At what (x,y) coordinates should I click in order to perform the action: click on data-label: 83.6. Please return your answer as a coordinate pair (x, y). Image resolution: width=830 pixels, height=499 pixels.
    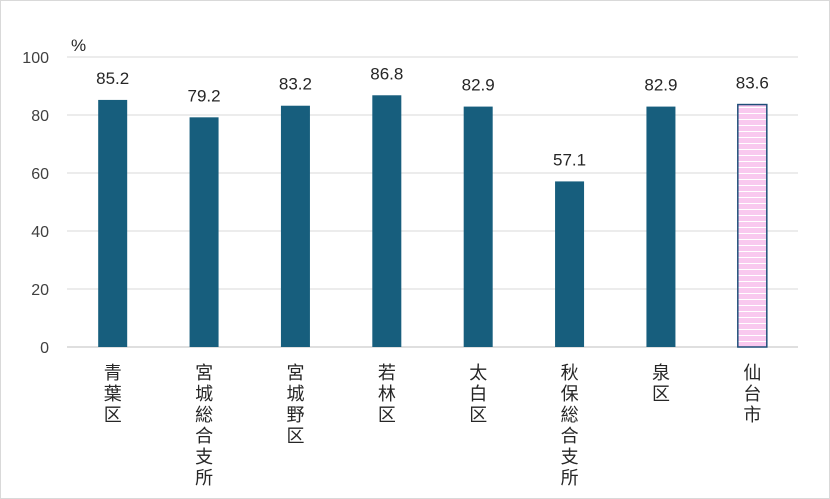
    Looking at the image, I should click on (752, 83).